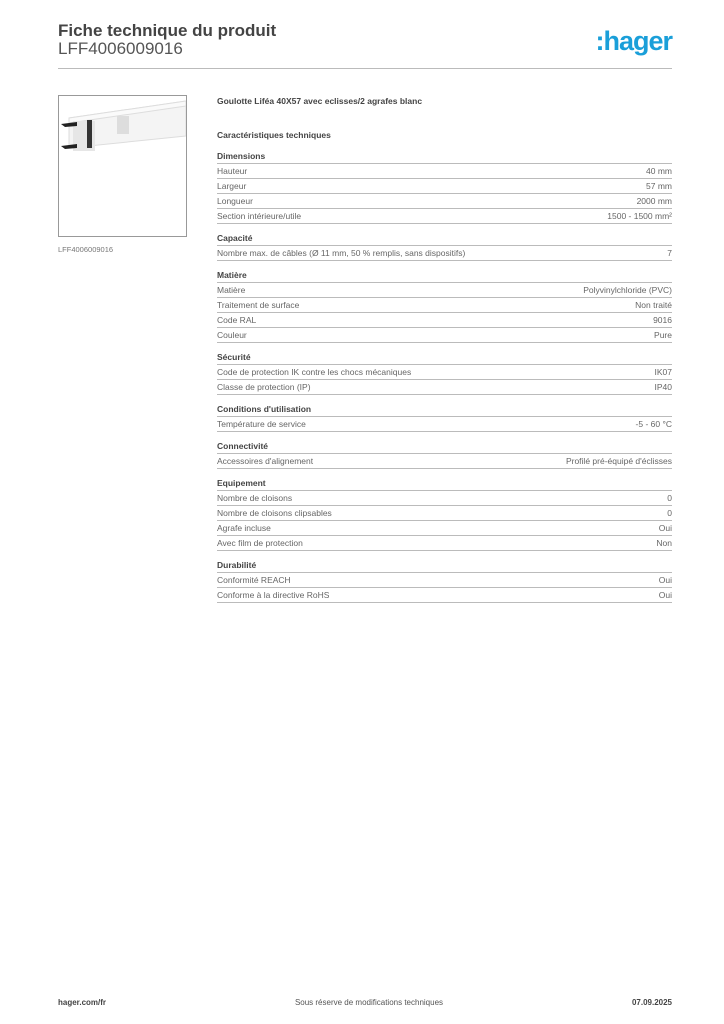  What do you see at coordinates (120, 48) in the screenshot?
I see `product-code: LFF4006009016` at bounding box center [120, 48].